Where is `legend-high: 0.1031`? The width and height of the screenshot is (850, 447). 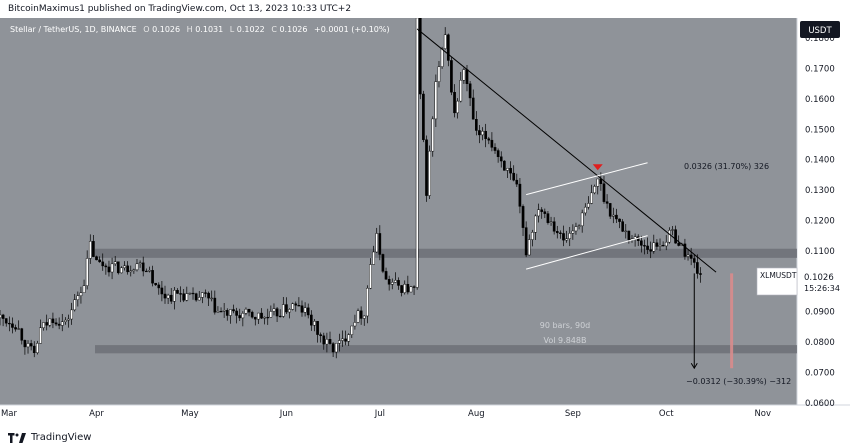
legend-high: 0.1031 is located at coordinates (209, 29).